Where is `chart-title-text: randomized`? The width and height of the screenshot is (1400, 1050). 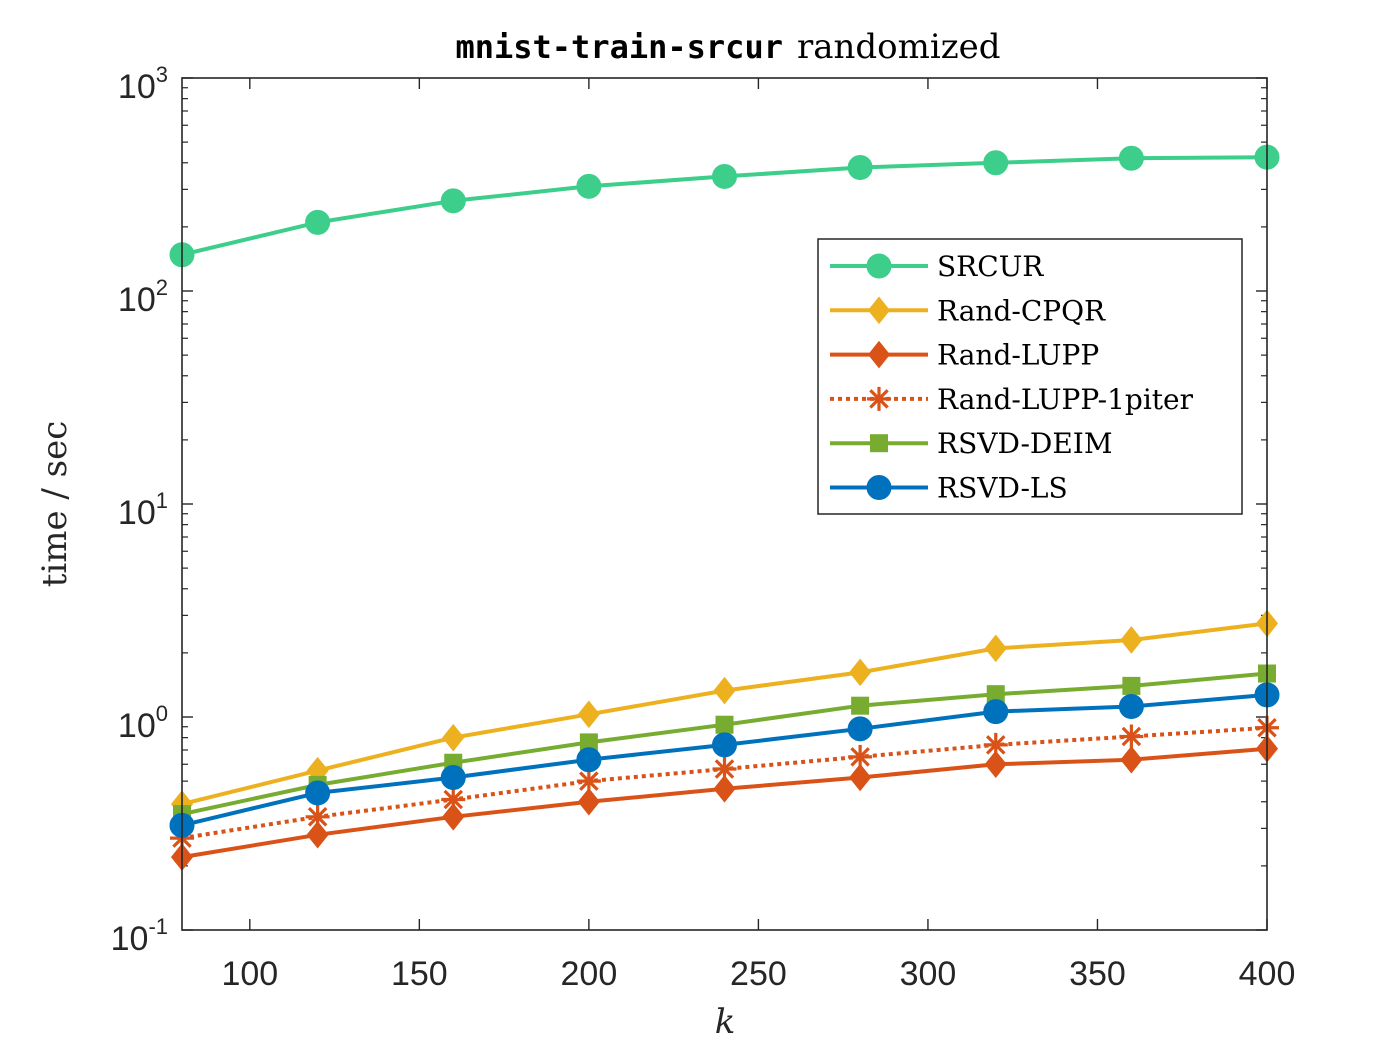
chart-title-text: randomized is located at coordinates (899, 47).